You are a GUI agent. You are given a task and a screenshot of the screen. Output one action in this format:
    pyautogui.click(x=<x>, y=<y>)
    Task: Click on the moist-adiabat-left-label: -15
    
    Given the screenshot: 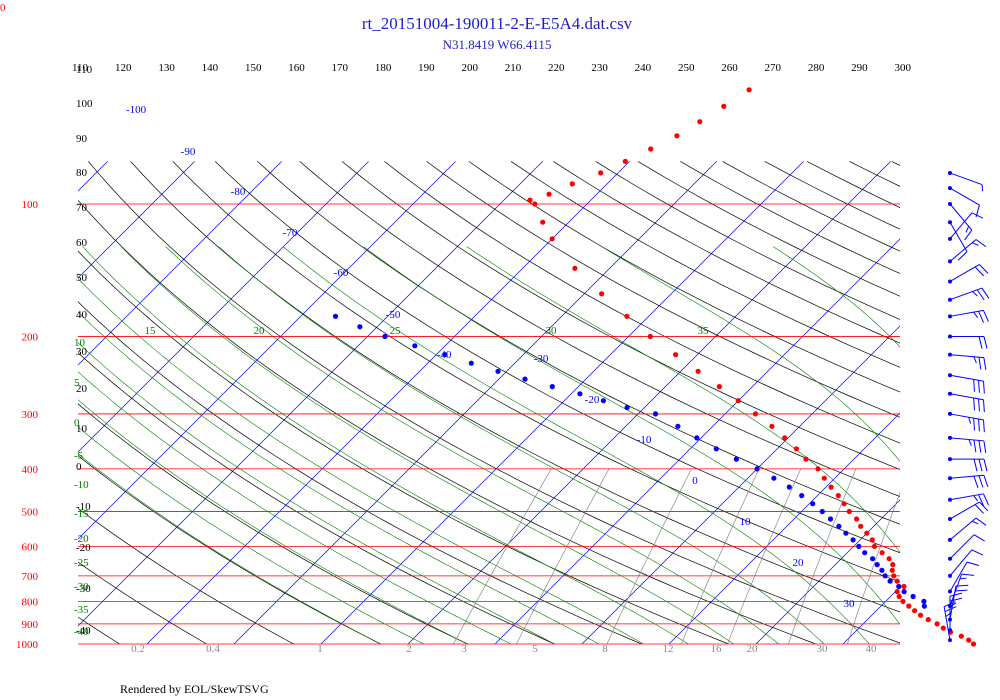 What is the action you would take?
    pyautogui.click(x=81, y=514)
    